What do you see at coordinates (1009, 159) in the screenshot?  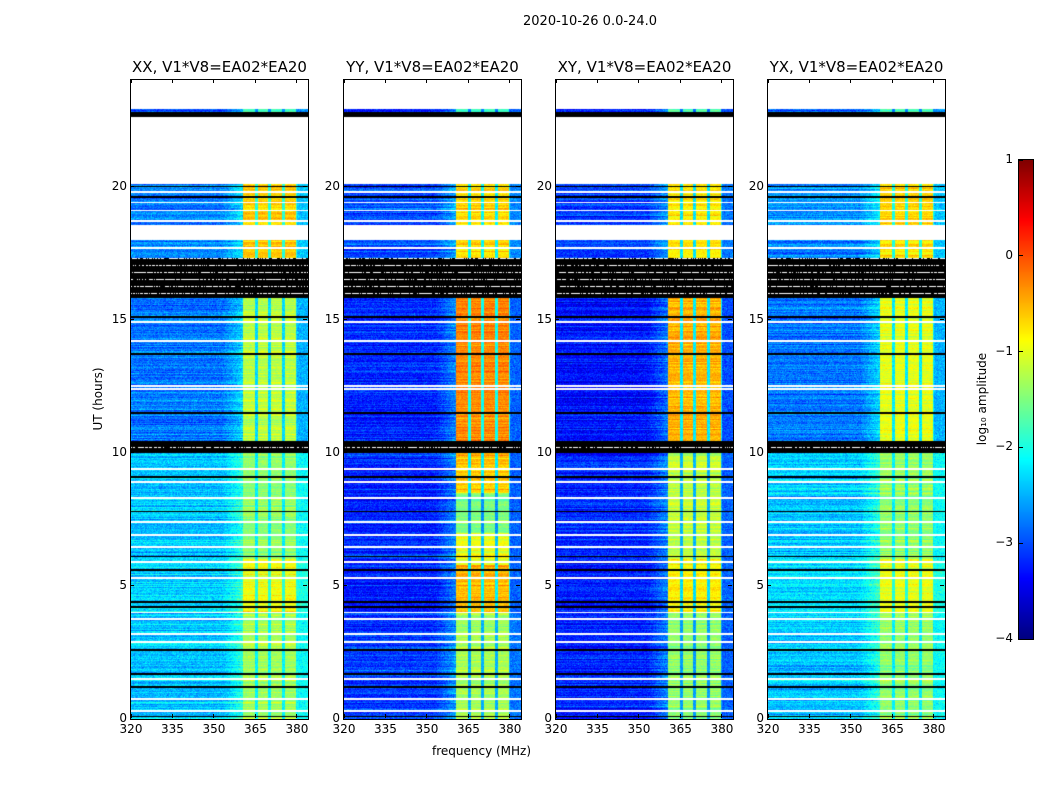 I see `colorbar-tick-label: 1` at bounding box center [1009, 159].